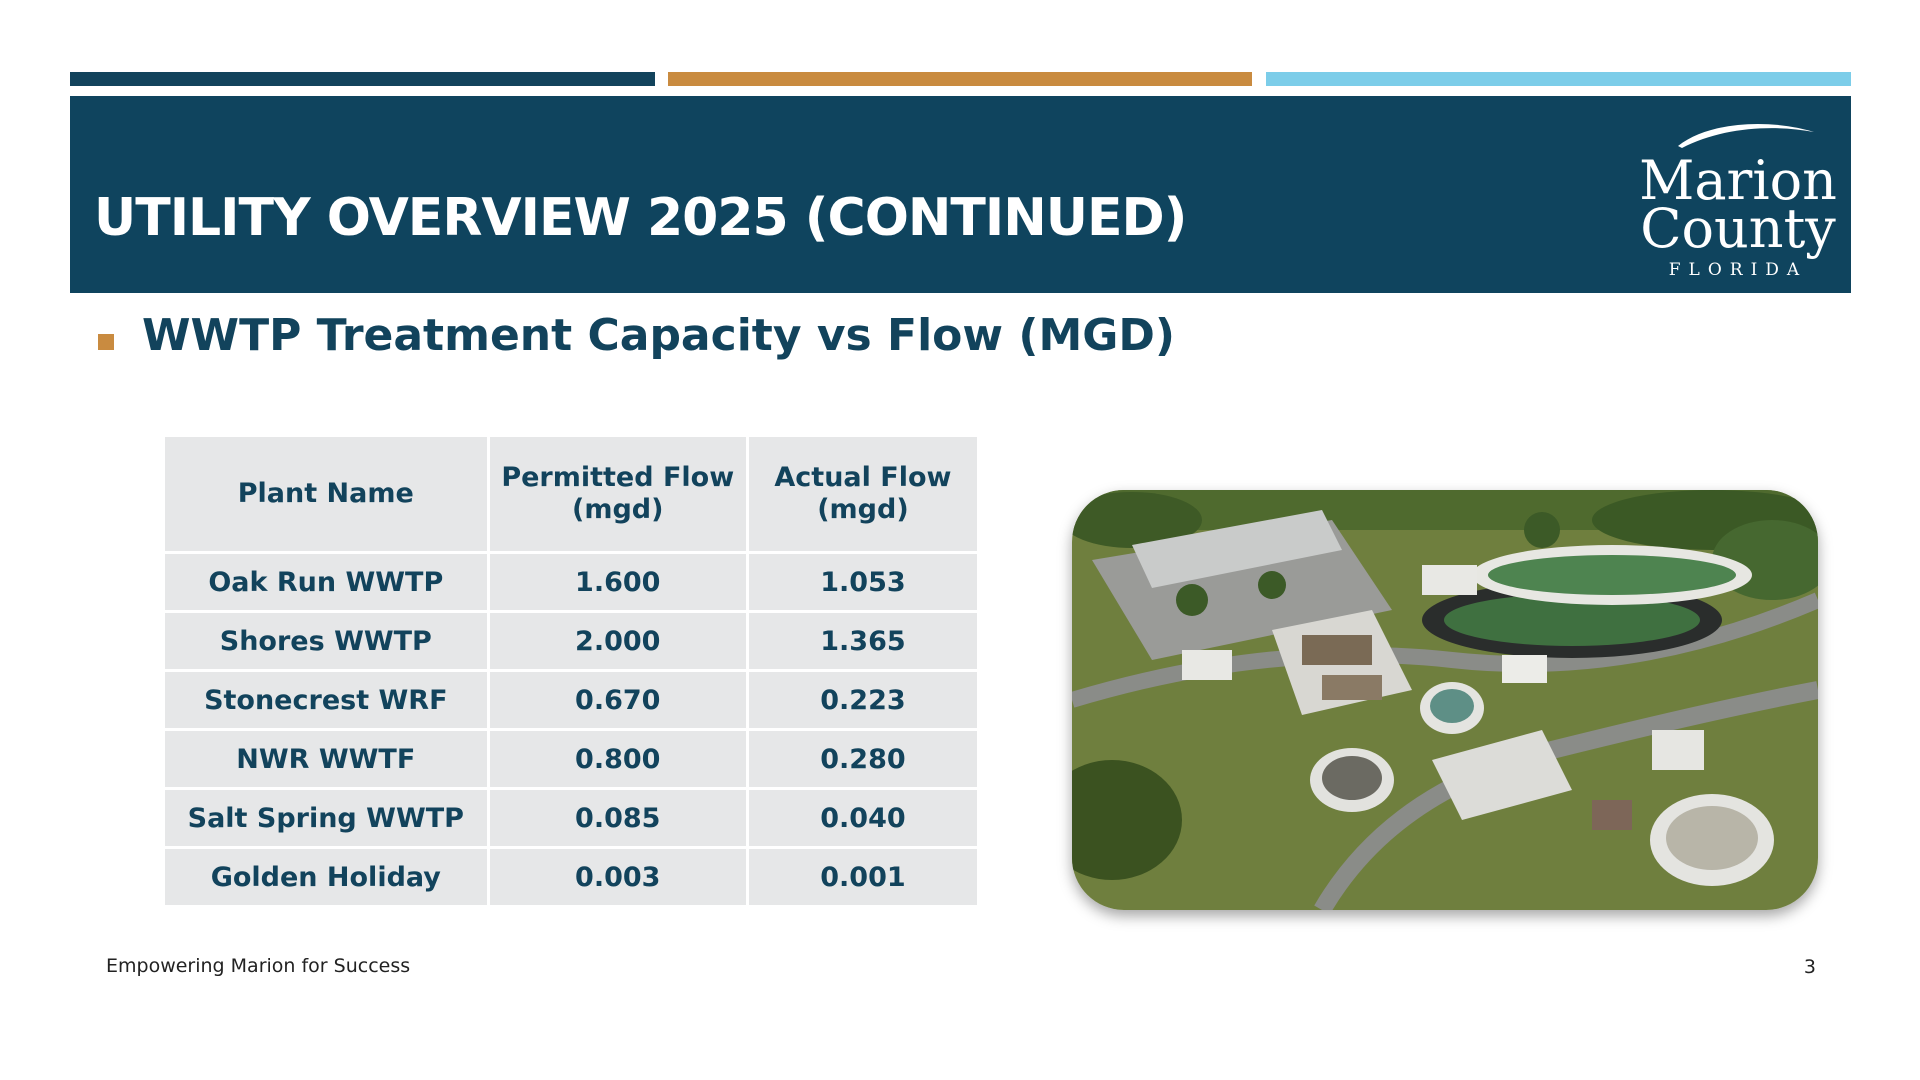 The image size is (1920, 1080). Describe the element at coordinates (862, 641) in the screenshot. I see `cell-actual-flow: 1.365` at that location.